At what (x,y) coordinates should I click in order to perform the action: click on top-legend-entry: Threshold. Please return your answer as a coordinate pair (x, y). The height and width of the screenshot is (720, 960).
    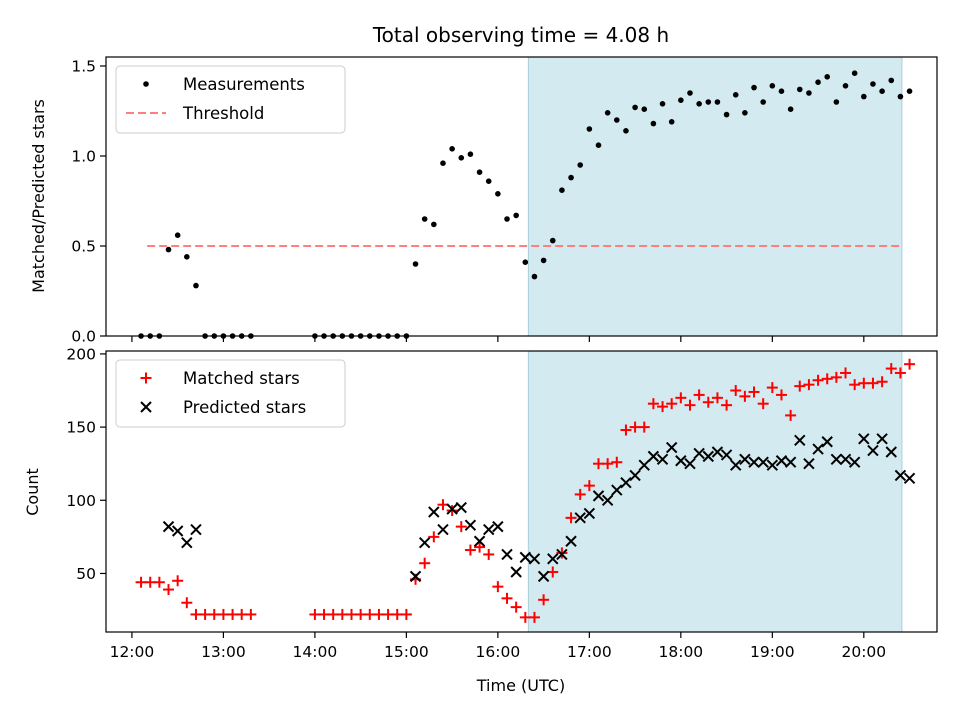
    Looking at the image, I should click on (195, 113).